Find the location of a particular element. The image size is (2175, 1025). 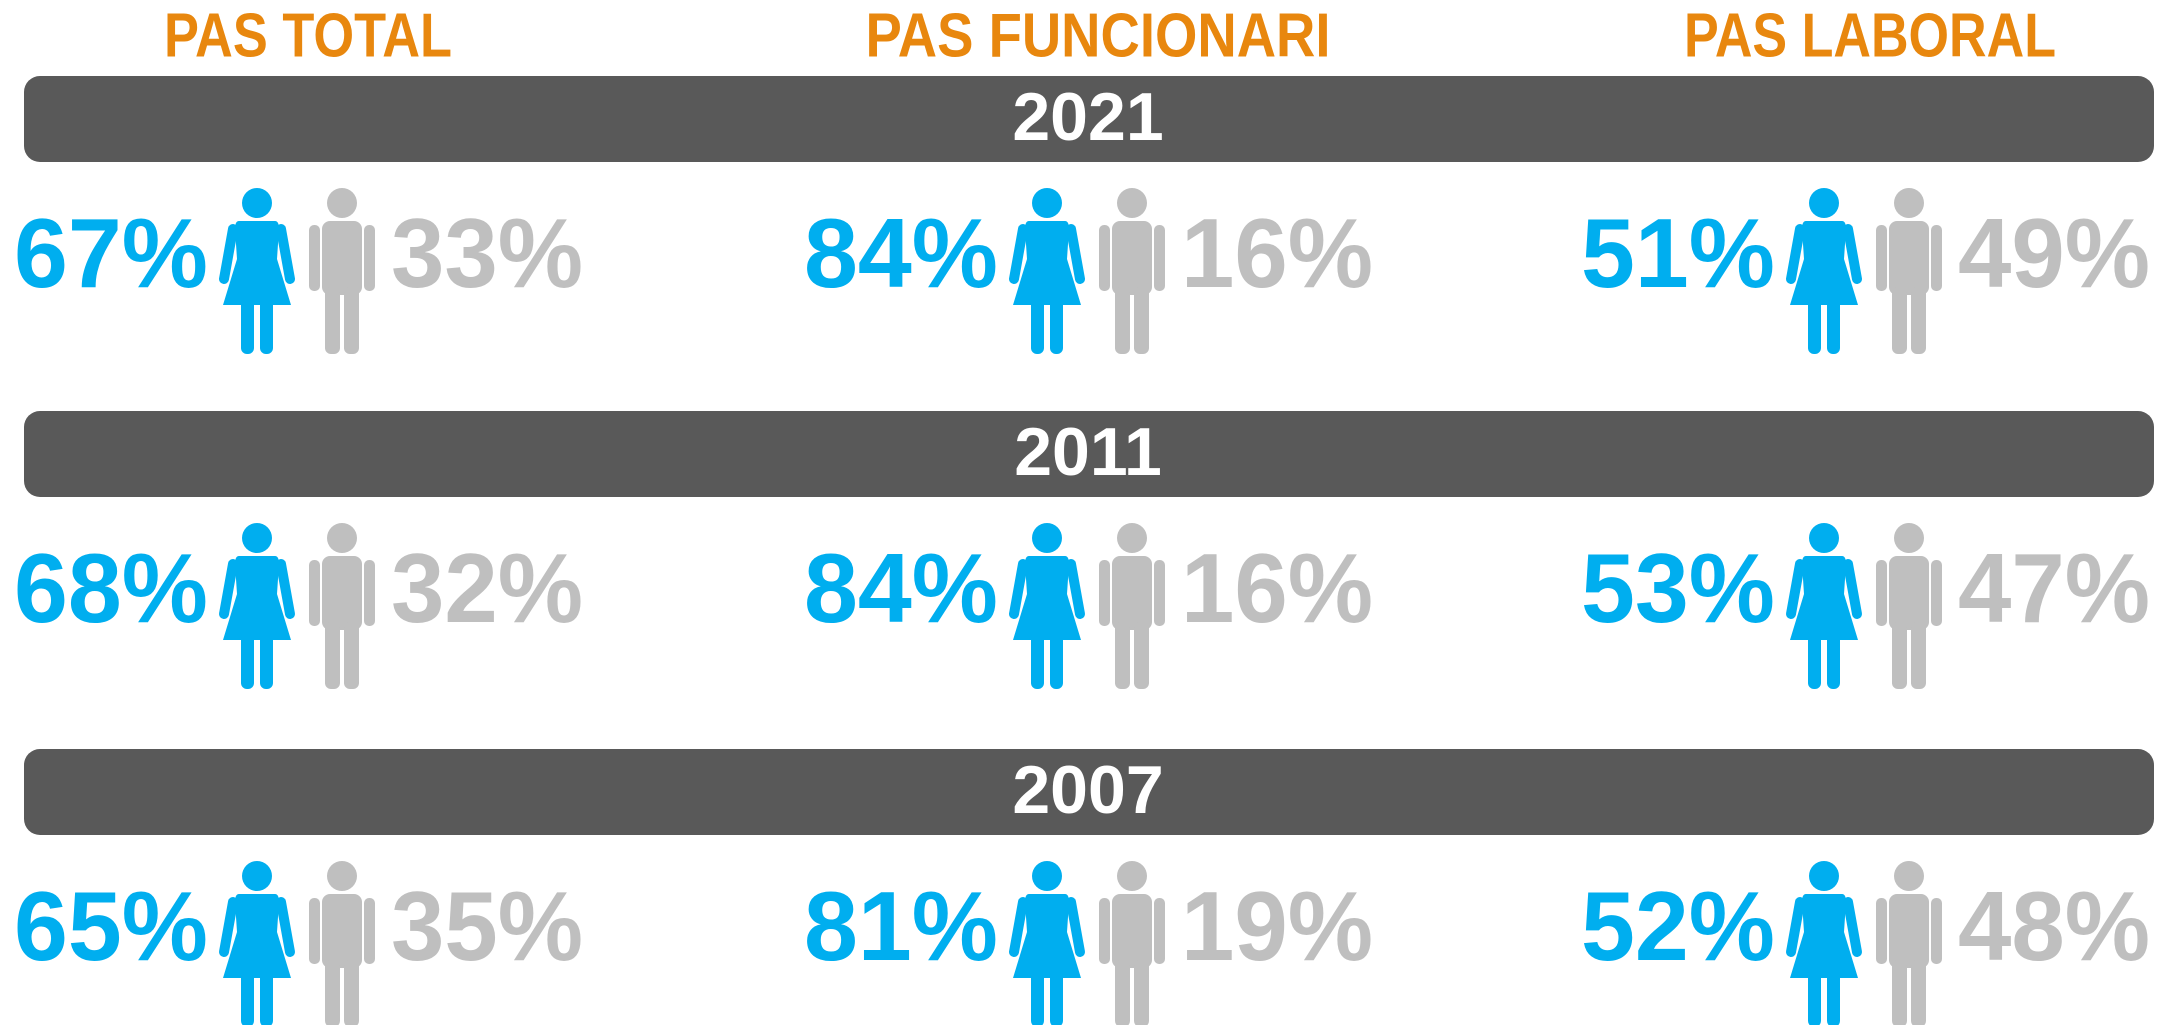

cell: 81% 19% is located at coordinates (1088, 943).